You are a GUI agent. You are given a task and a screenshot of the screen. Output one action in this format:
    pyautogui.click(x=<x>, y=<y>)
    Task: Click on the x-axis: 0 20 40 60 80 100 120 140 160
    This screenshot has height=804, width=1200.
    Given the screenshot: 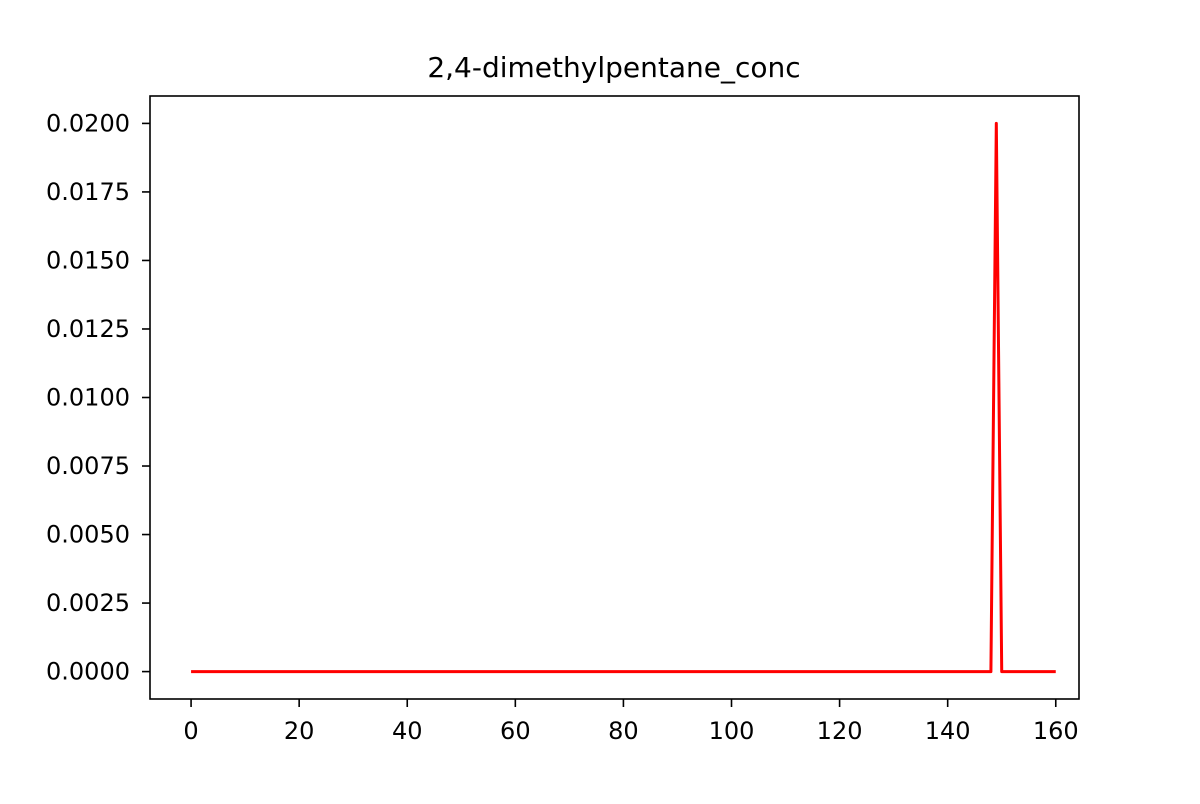 What is the action you would take?
    pyautogui.click(x=631, y=722)
    